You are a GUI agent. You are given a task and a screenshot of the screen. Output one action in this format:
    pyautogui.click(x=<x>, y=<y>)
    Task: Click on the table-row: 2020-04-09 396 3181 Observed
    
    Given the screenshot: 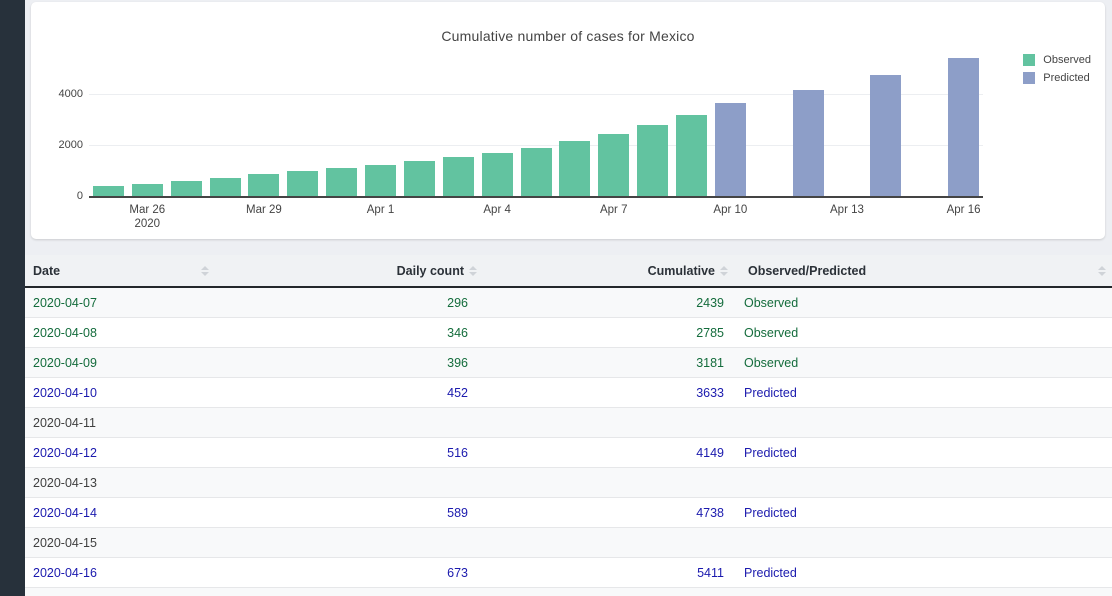 What is the action you would take?
    pyautogui.click(x=568, y=363)
    